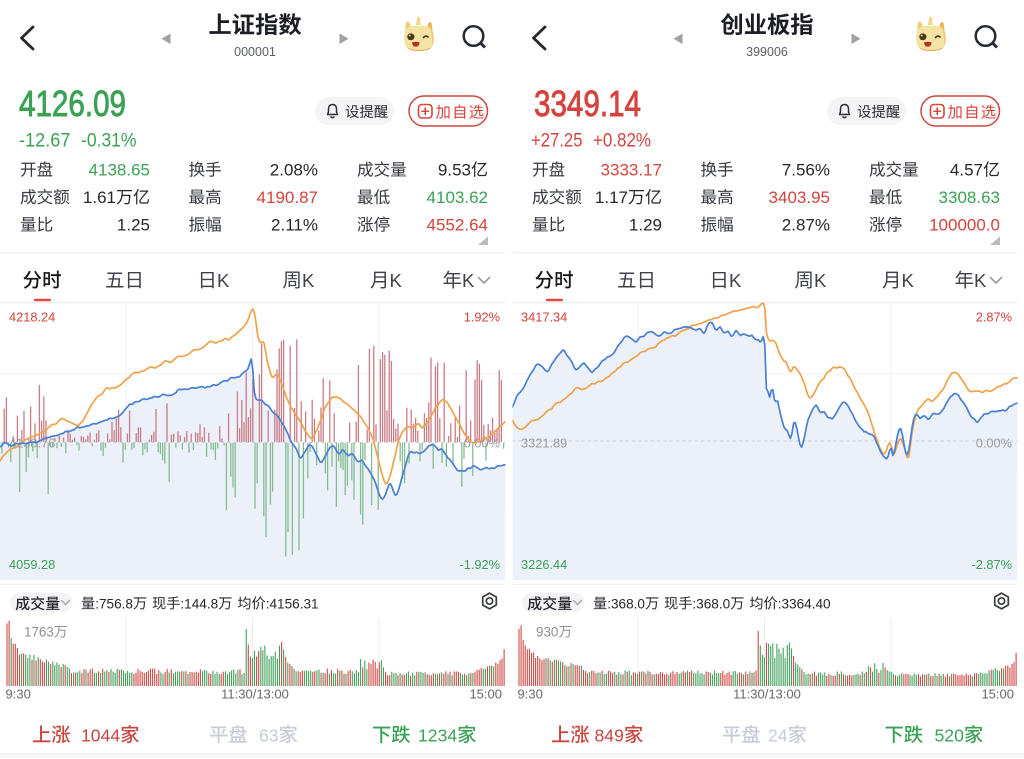 The image size is (1024, 759). Describe the element at coordinates (778, 736) in the screenshot. I see `svg-text: 24` at that location.